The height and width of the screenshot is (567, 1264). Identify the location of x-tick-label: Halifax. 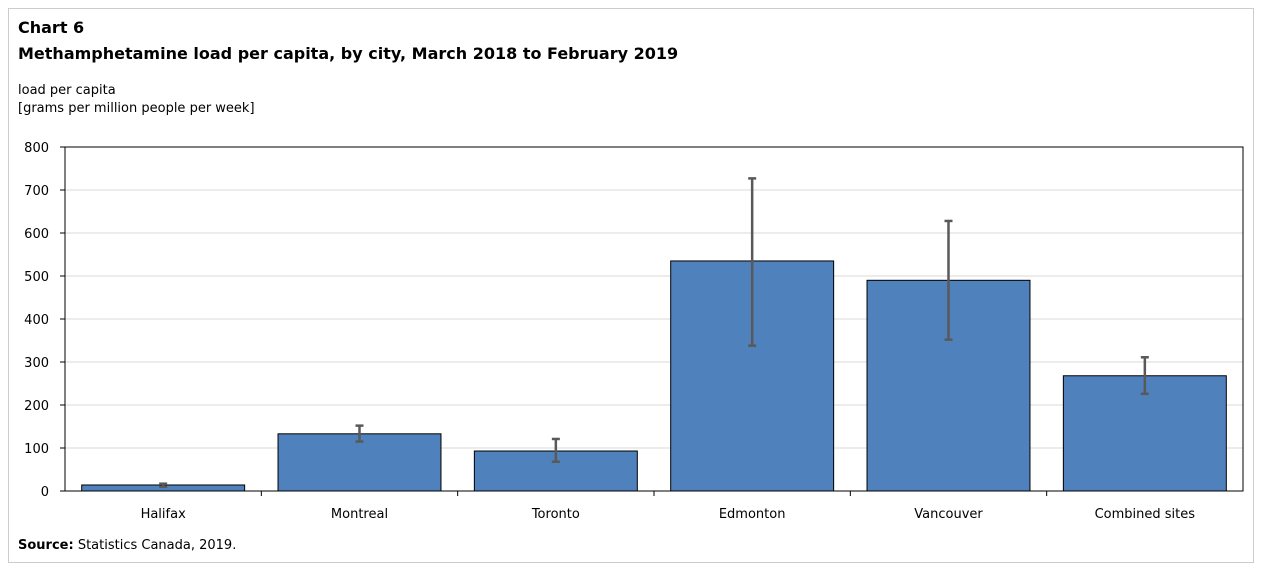
(164, 514).